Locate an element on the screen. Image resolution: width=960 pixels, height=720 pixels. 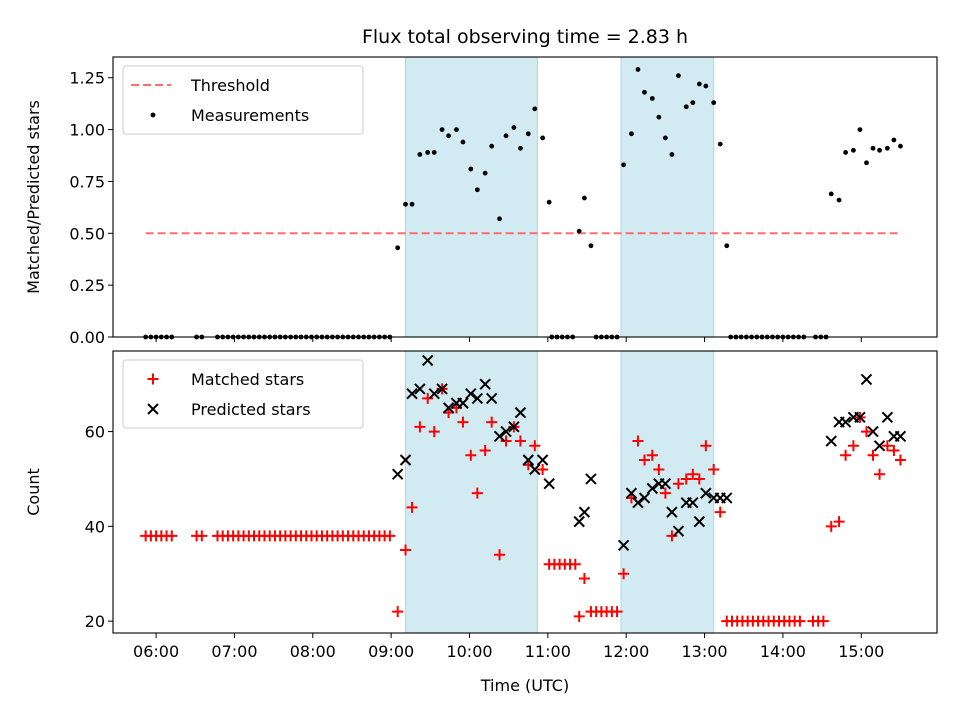
x-tick-label: 10:00 is located at coordinates (469, 651).